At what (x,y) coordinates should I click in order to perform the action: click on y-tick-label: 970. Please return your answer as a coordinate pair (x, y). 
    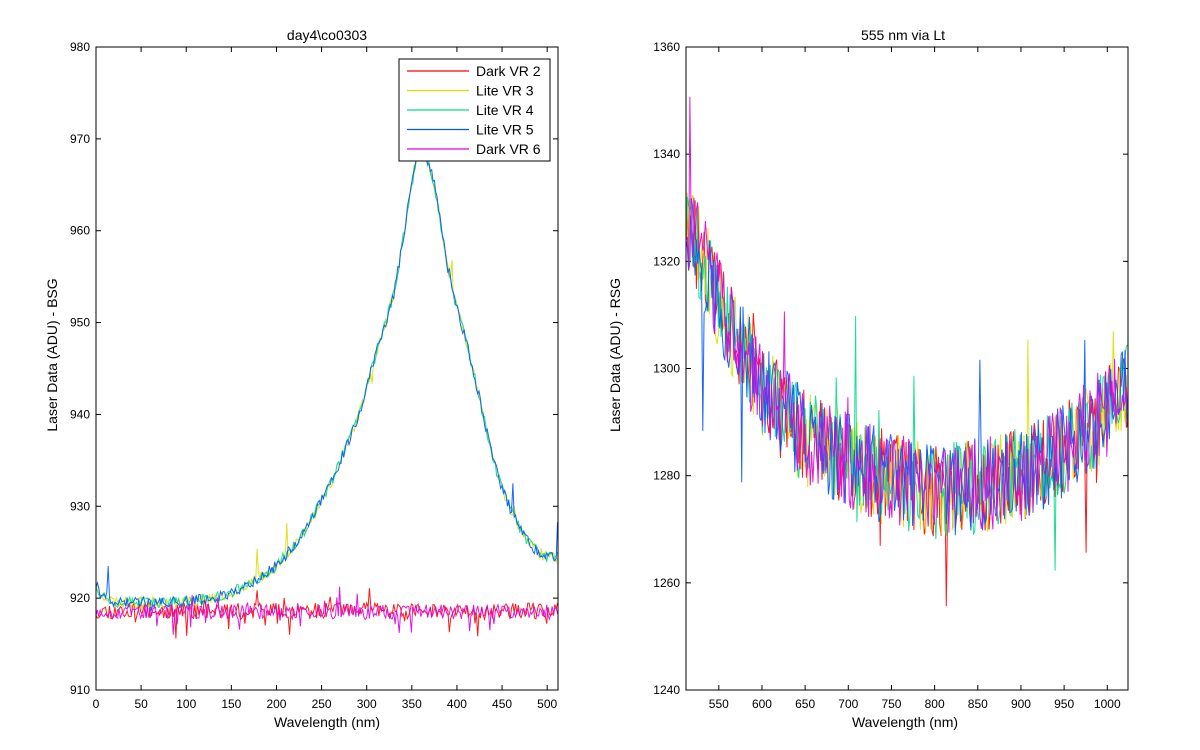
    Looking at the image, I should click on (80, 139).